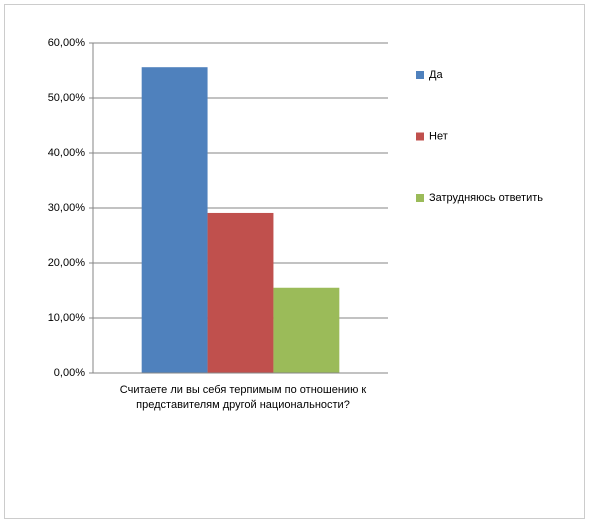  I want to click on y-tick-label: 30,00%, so click(67, 208).